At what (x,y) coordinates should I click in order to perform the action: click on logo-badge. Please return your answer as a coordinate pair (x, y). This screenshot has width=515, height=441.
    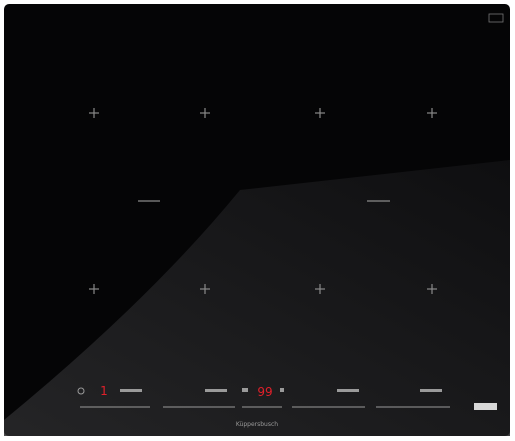
    Looking at the image, I should click on (496, 18).